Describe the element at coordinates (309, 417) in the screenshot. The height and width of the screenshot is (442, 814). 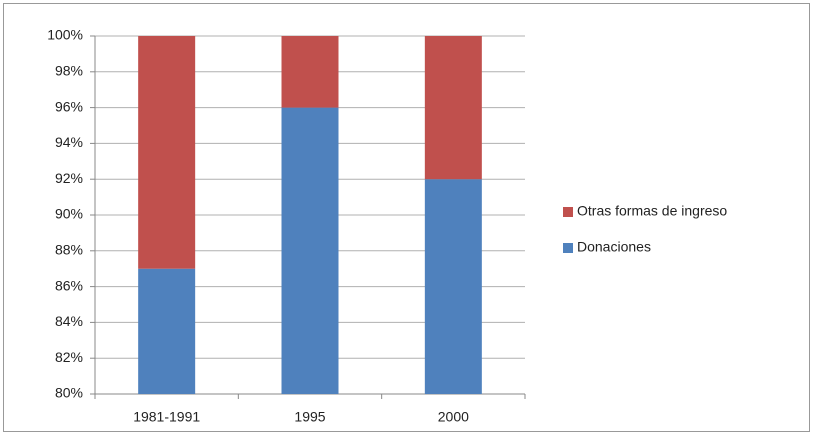
I see `x-tick-label: 1995` at that location.